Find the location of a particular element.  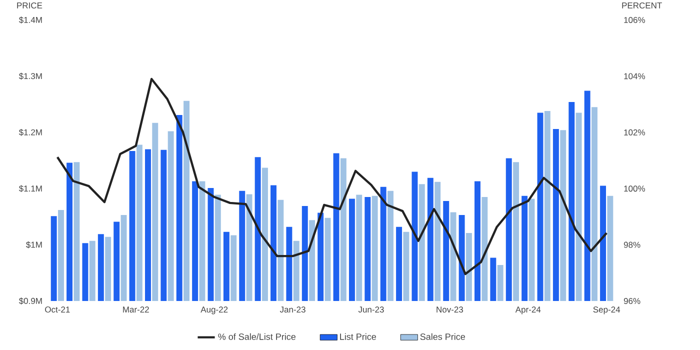

x-tick-label: Jun-23 is located at coordinates (371, 309).